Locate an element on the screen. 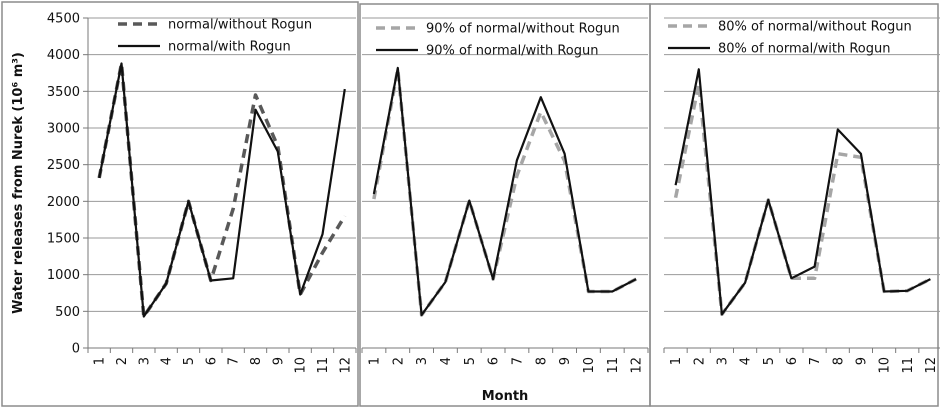  y-tick-label: 0 is located at coordinates (76, 349).